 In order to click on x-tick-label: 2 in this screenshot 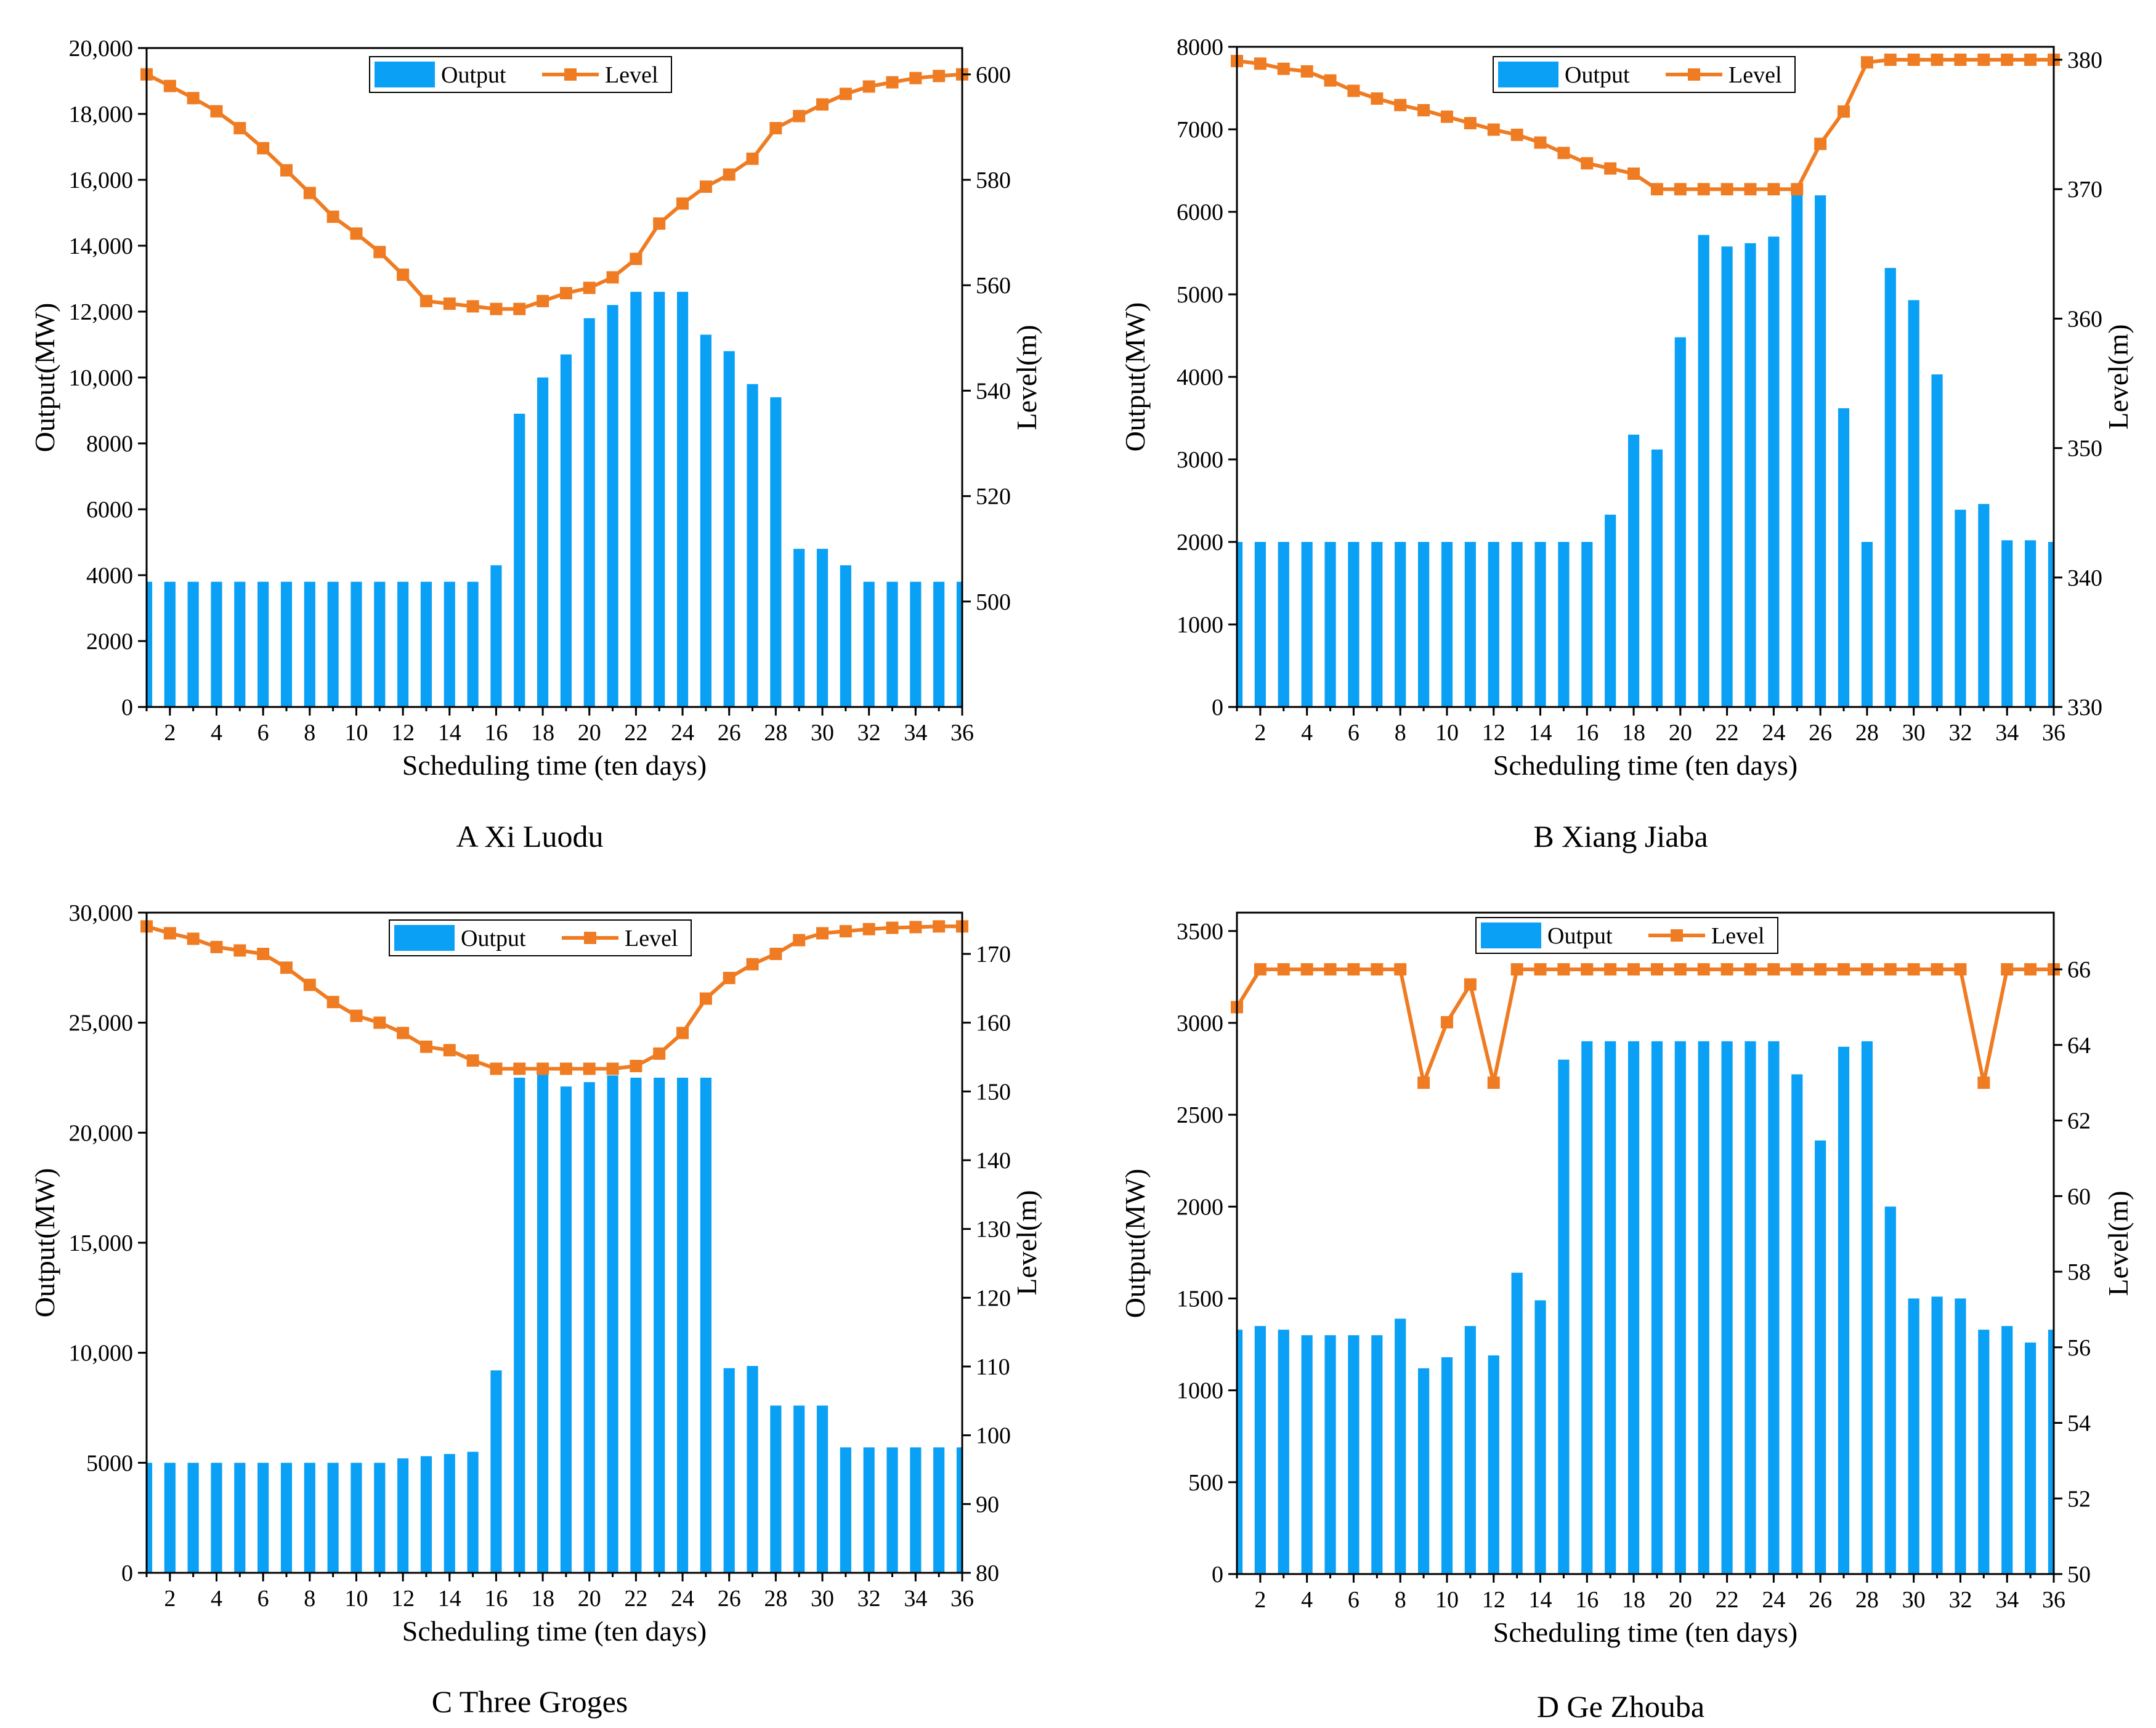, I will do `click(170, 1599)`.